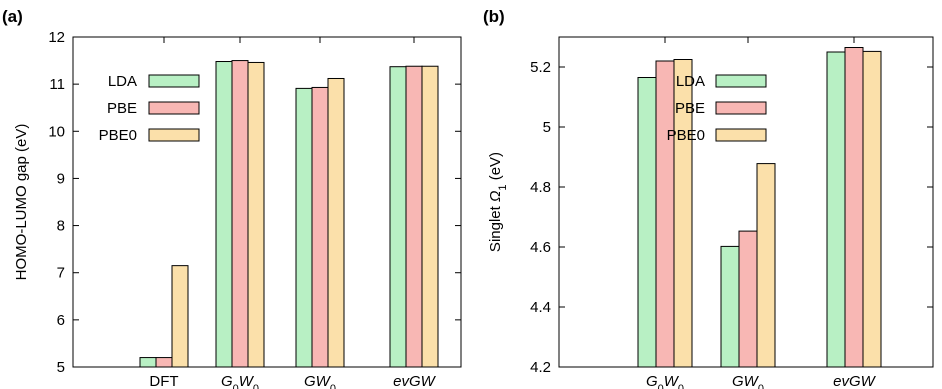 The image size is (942, 389). What do you see at coordinates (56, 37) in the screenshot?
I see `y-tick-label: 12` at bounding box center [56, 37].